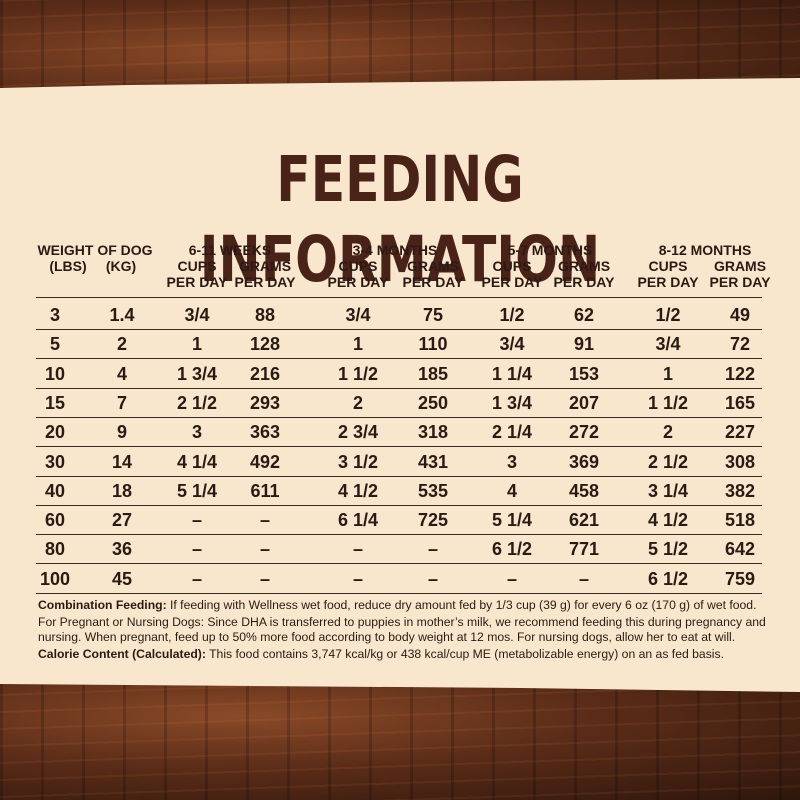 The height and width of the screenshot is (800, 800). What do you see at coordinates (668, 549) in the screenshot?
I see `table-cell: 5 1/2` at bounding box center [668, 549].